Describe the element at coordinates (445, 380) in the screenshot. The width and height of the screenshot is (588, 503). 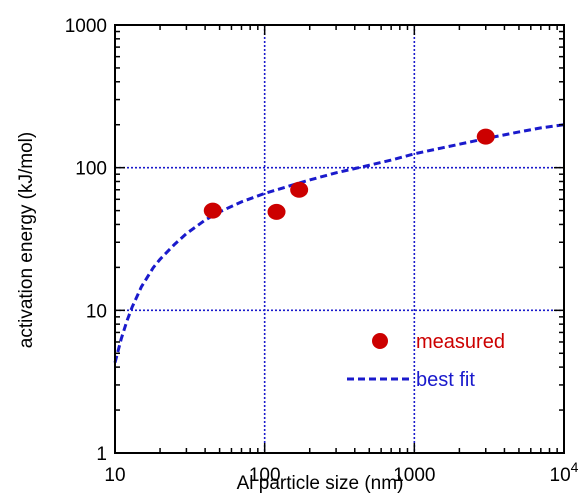
I see `legend-label-best-fit: best fit` at that location.